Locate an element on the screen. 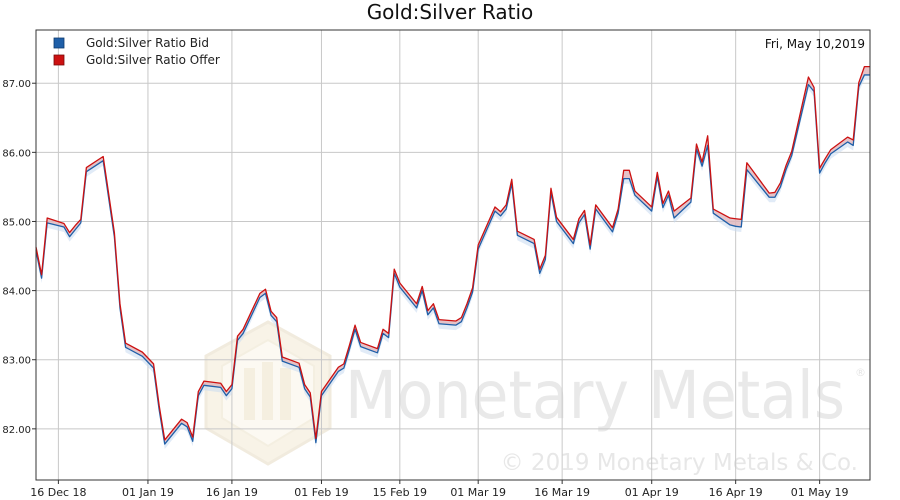 This screenshot has height=500, width=900. legend-swatch-bid is located at coordinates (59, 43).